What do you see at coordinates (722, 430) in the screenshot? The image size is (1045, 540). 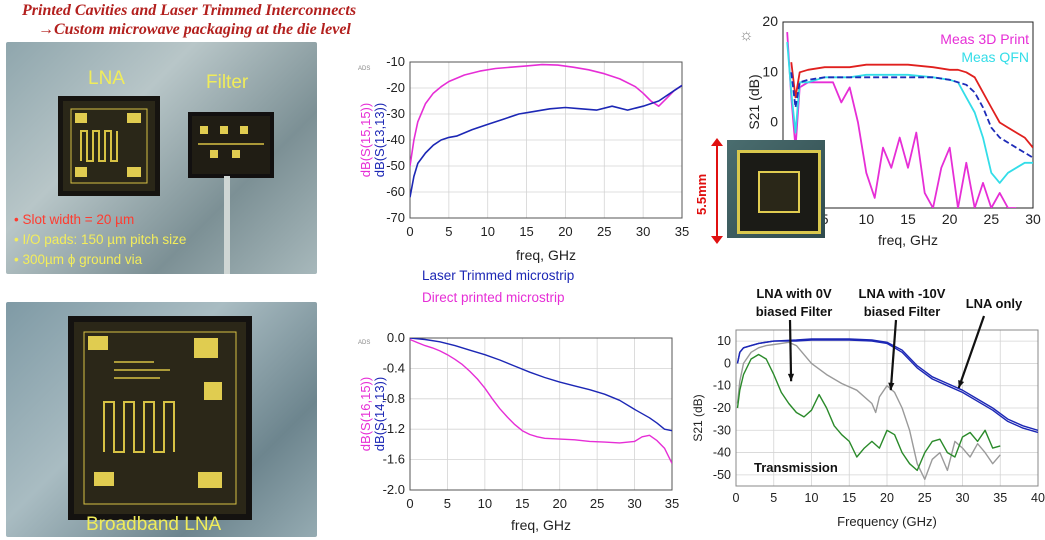 I see `lna-filter-s21-ytick-4: -30` at bounding box center [722, 430].